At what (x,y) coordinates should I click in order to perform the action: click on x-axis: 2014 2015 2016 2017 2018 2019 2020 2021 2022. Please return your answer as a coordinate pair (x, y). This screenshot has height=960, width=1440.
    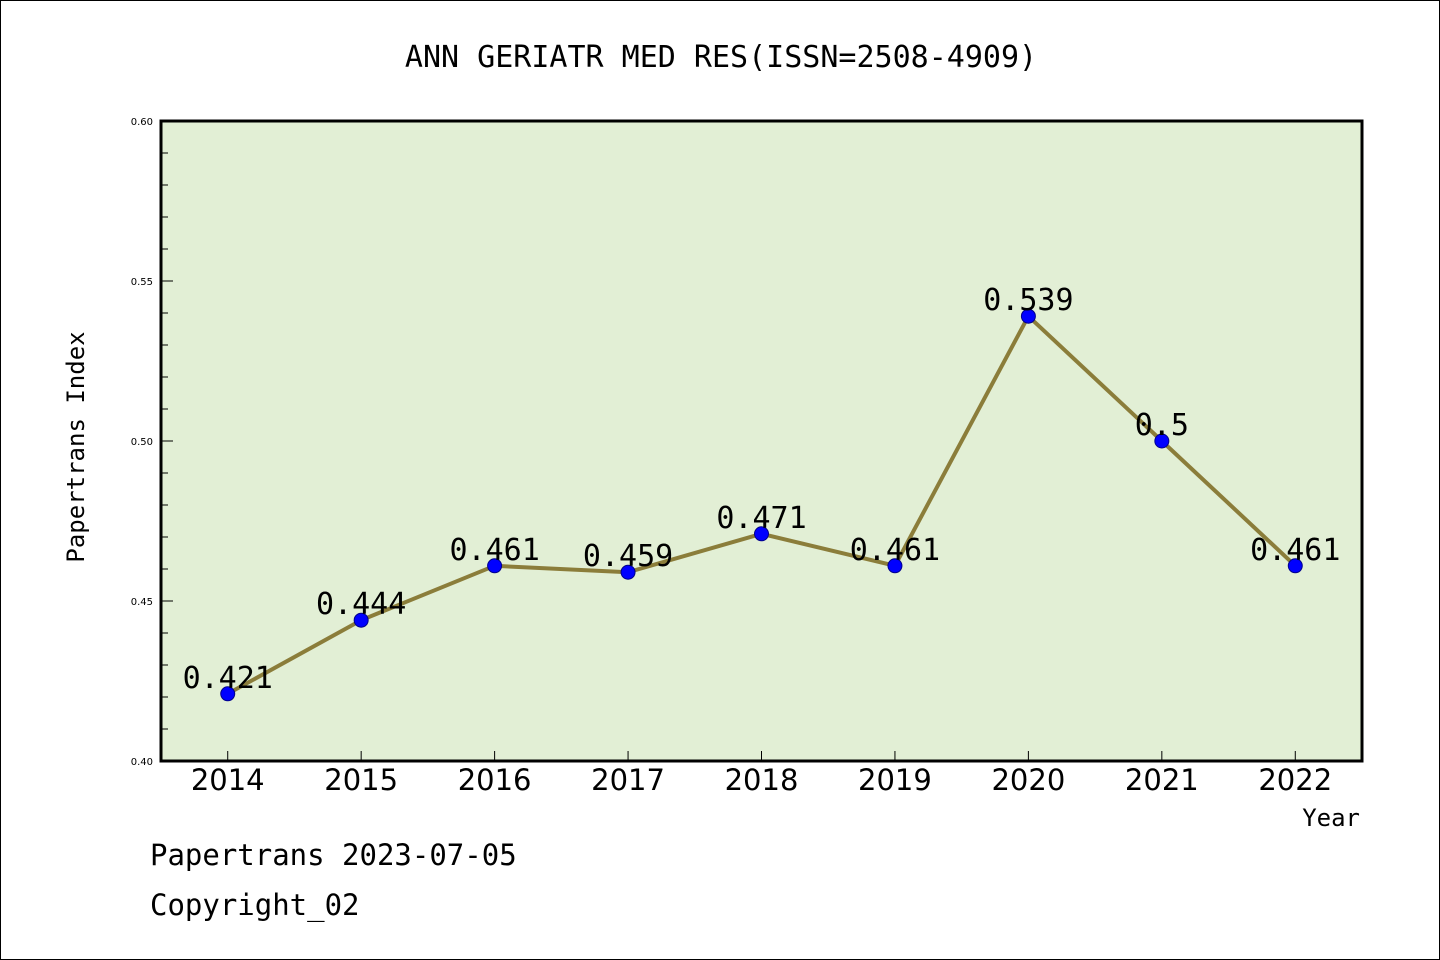
    Looking at the image, I should click on (761, 774).